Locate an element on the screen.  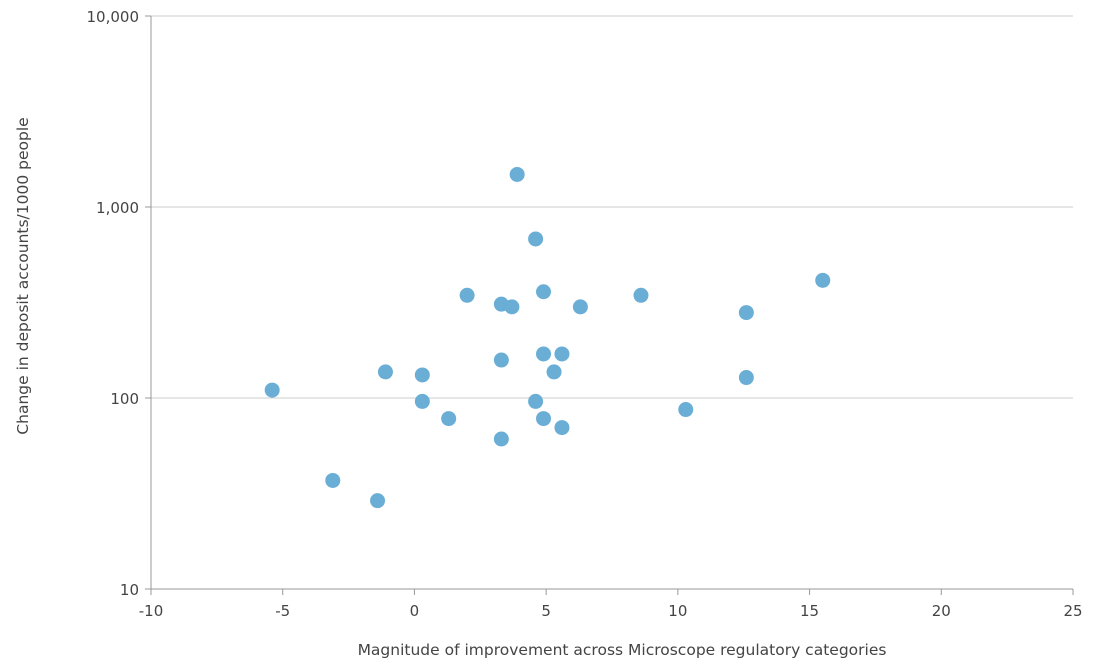
y-tick-label: 10 is located at coordinates (129, 590).